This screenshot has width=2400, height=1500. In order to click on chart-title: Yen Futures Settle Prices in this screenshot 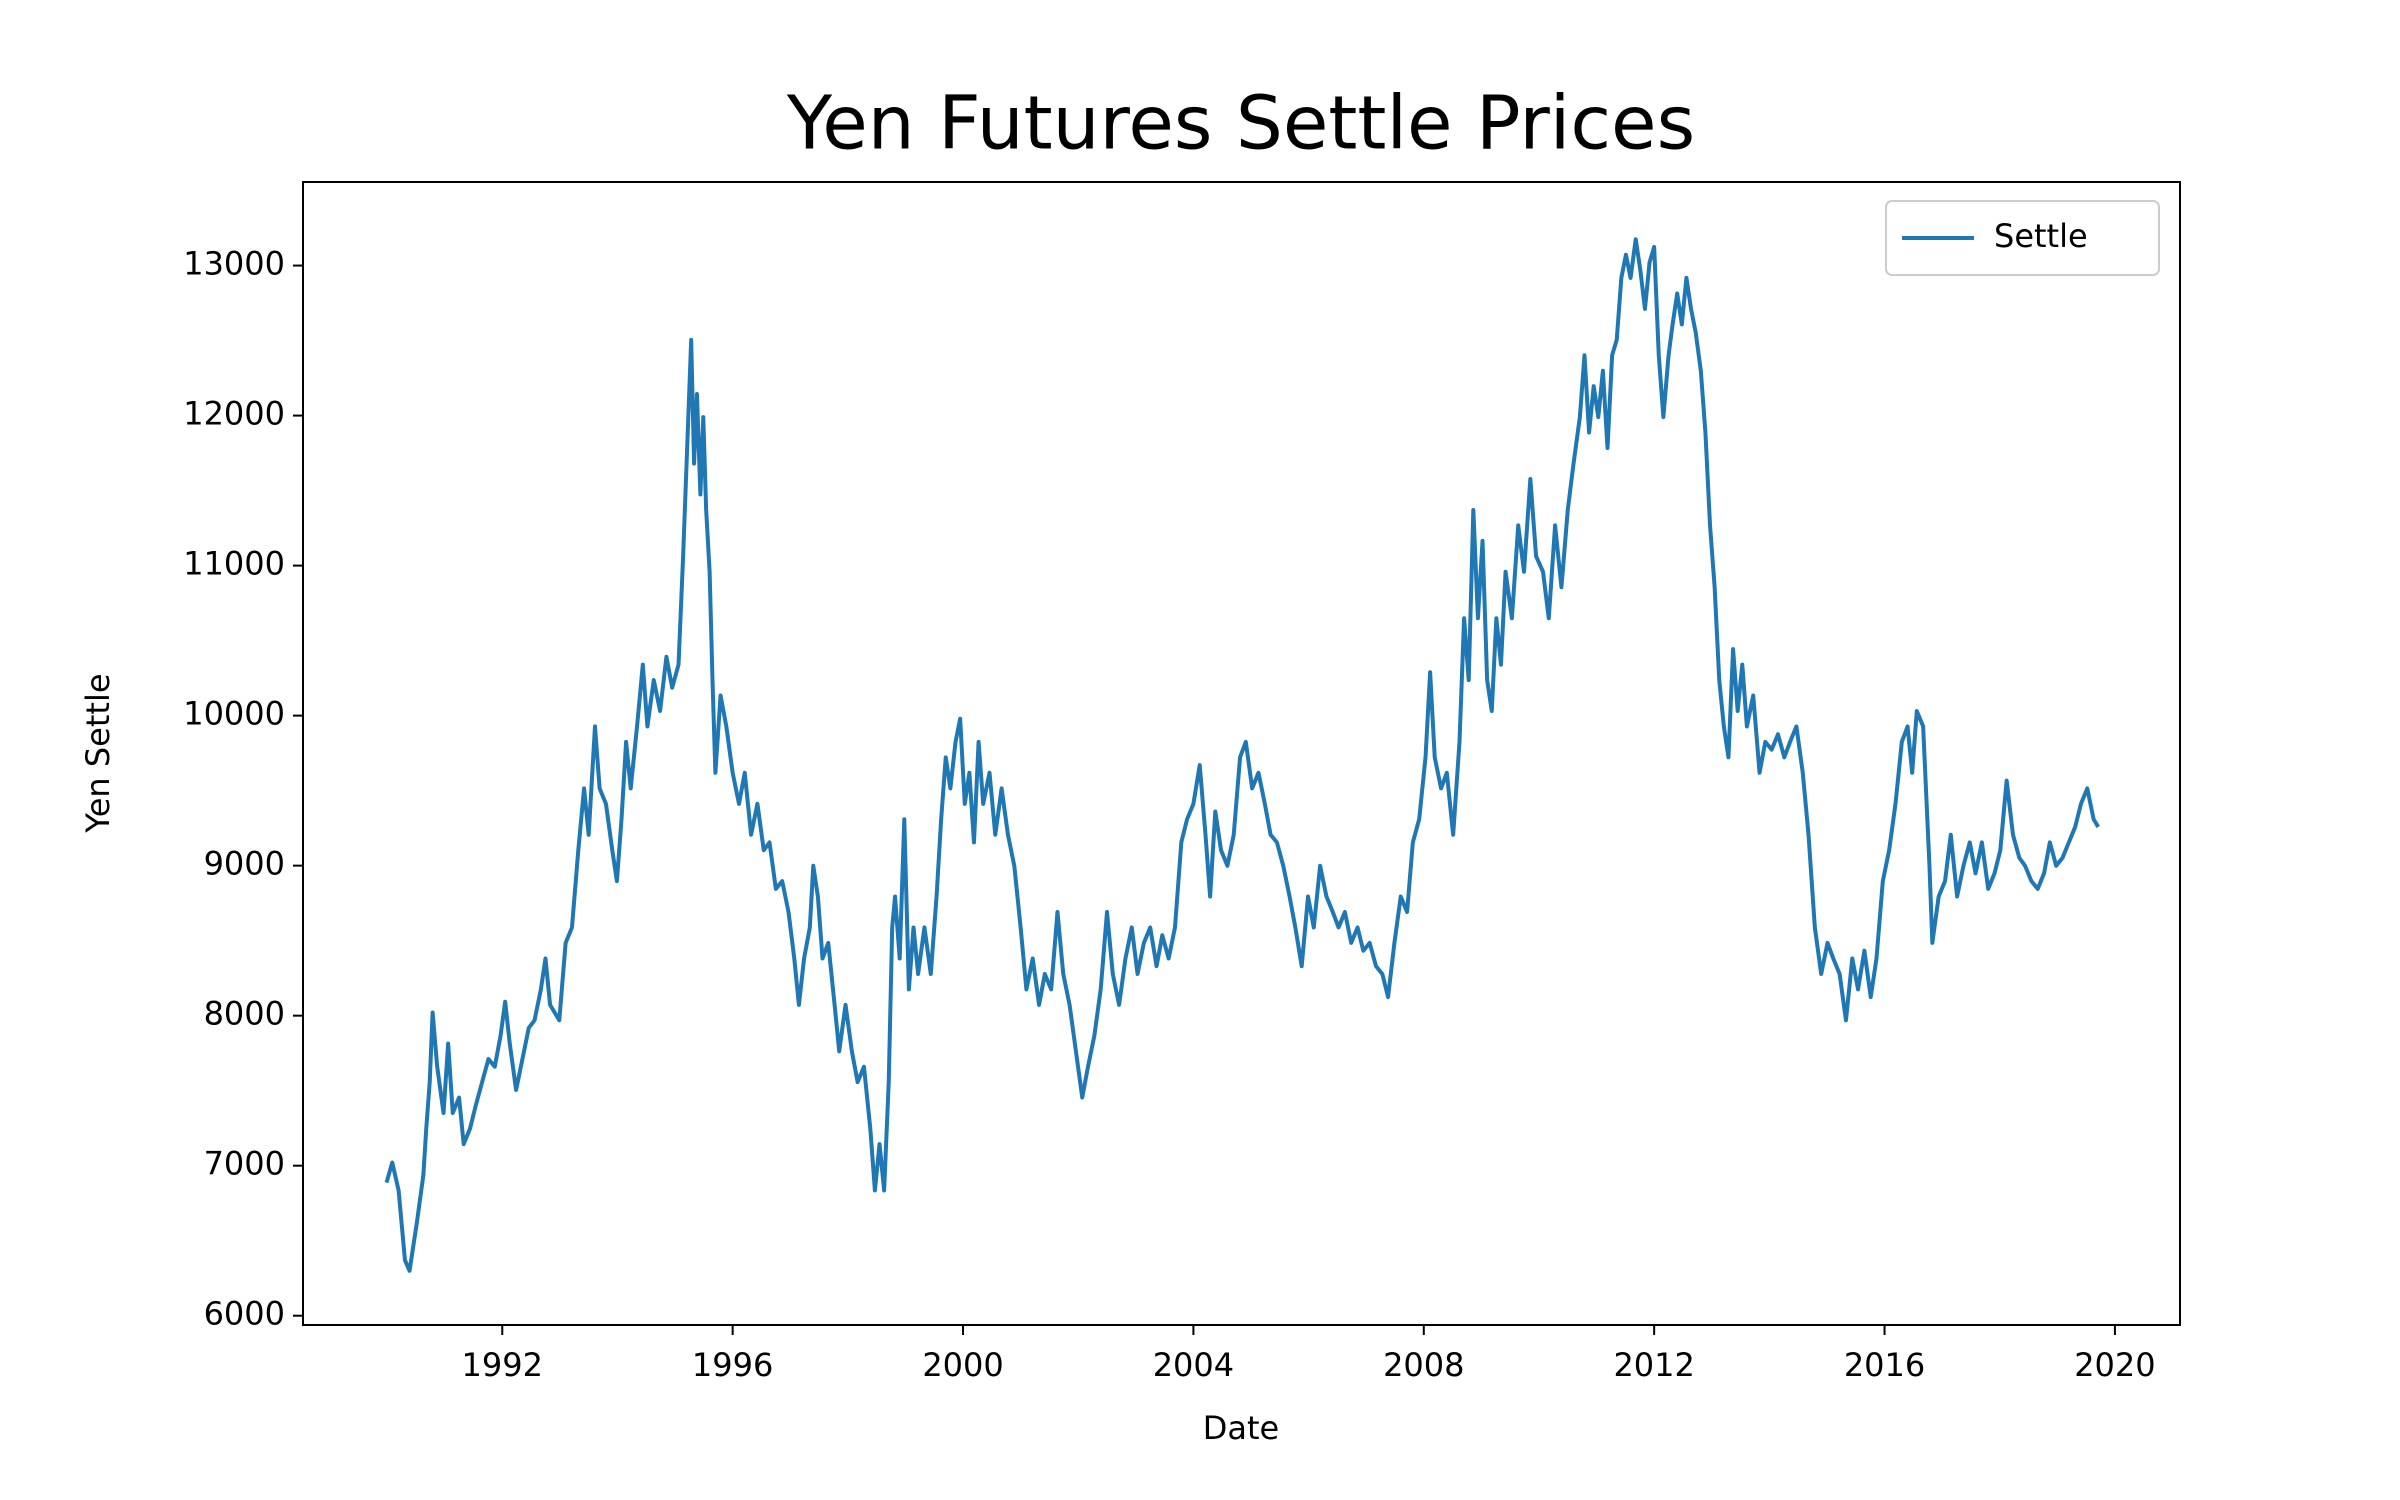, I will do `click(1240, 124)`.